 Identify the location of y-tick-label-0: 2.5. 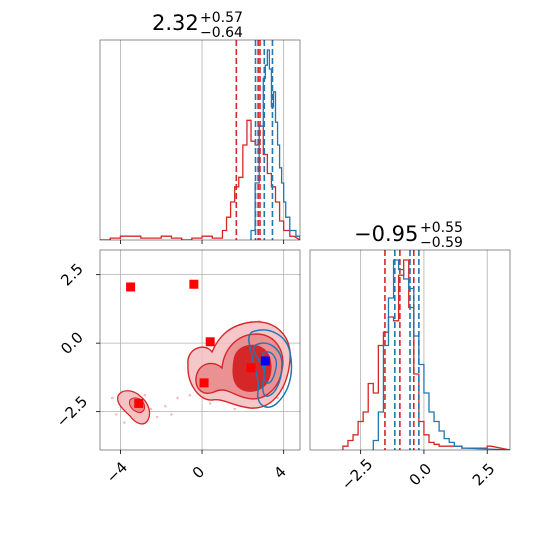
(72, 275).